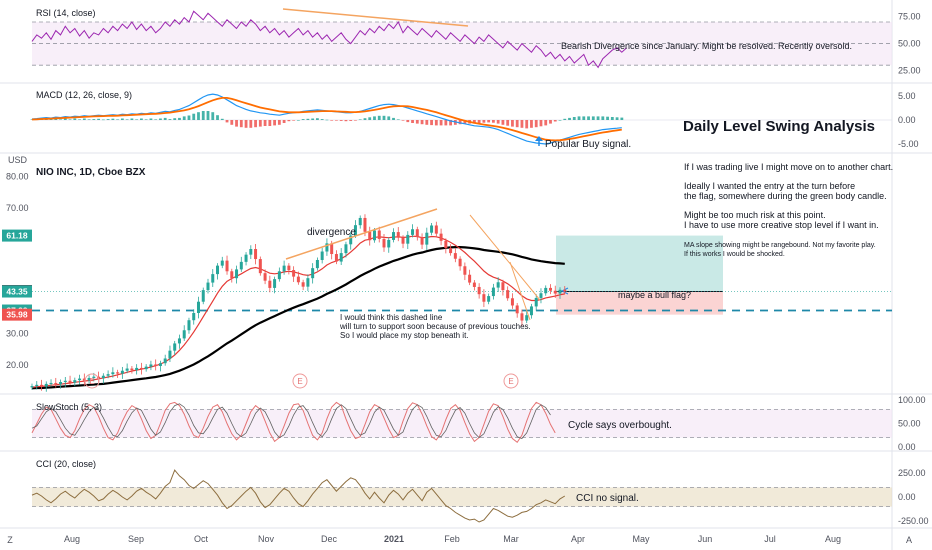 The image size is (932, 550). What do you see at coordinates (907, 447) in the screenshot?
I see `stoch-tick: 0.00` at bounding box center [907, 447].